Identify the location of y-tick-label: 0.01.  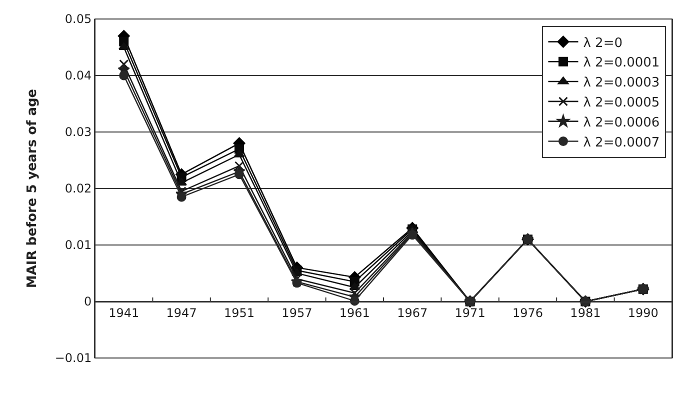
(78, 245).